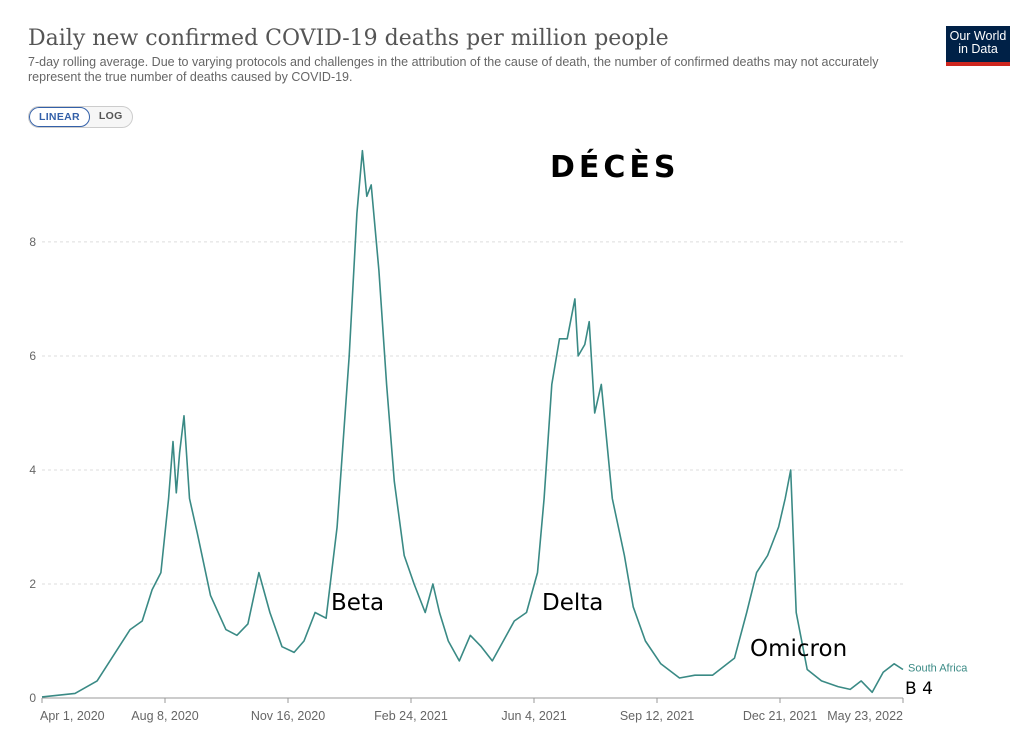 This screenshot has height=740, width=1024. What do you see at coordinates (411, 716) in the screenshot?
I see `x-tick-label: Feb 24, 2021` at bounding box center [411, 716].